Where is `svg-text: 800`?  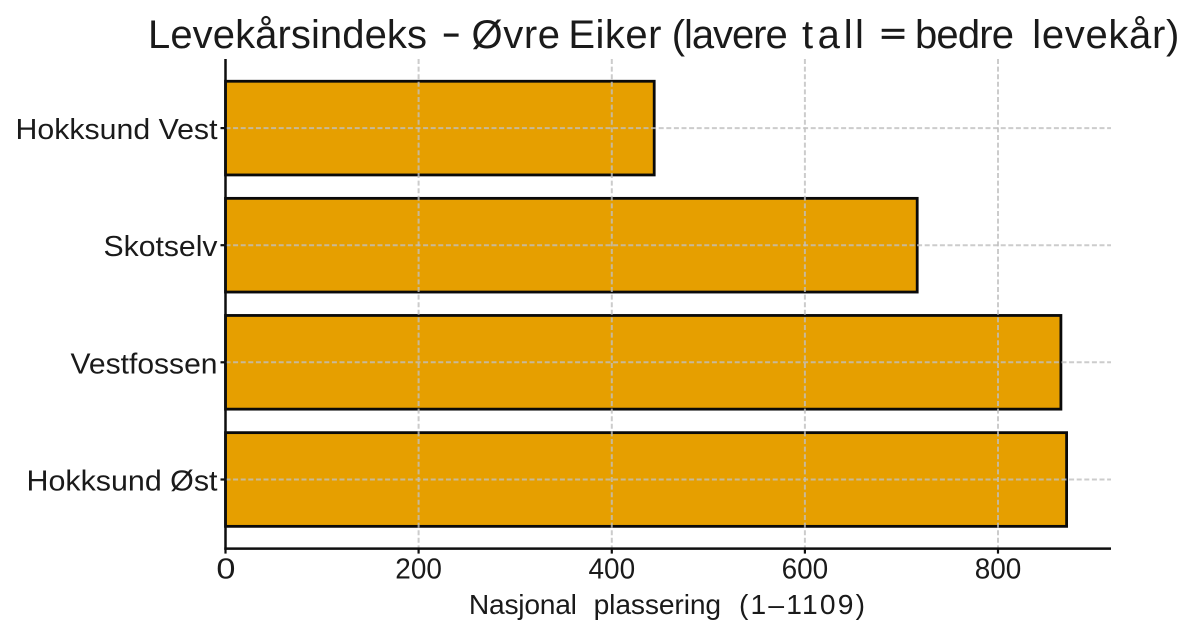 svg-text: 800 is located at coordinates (998, 569).